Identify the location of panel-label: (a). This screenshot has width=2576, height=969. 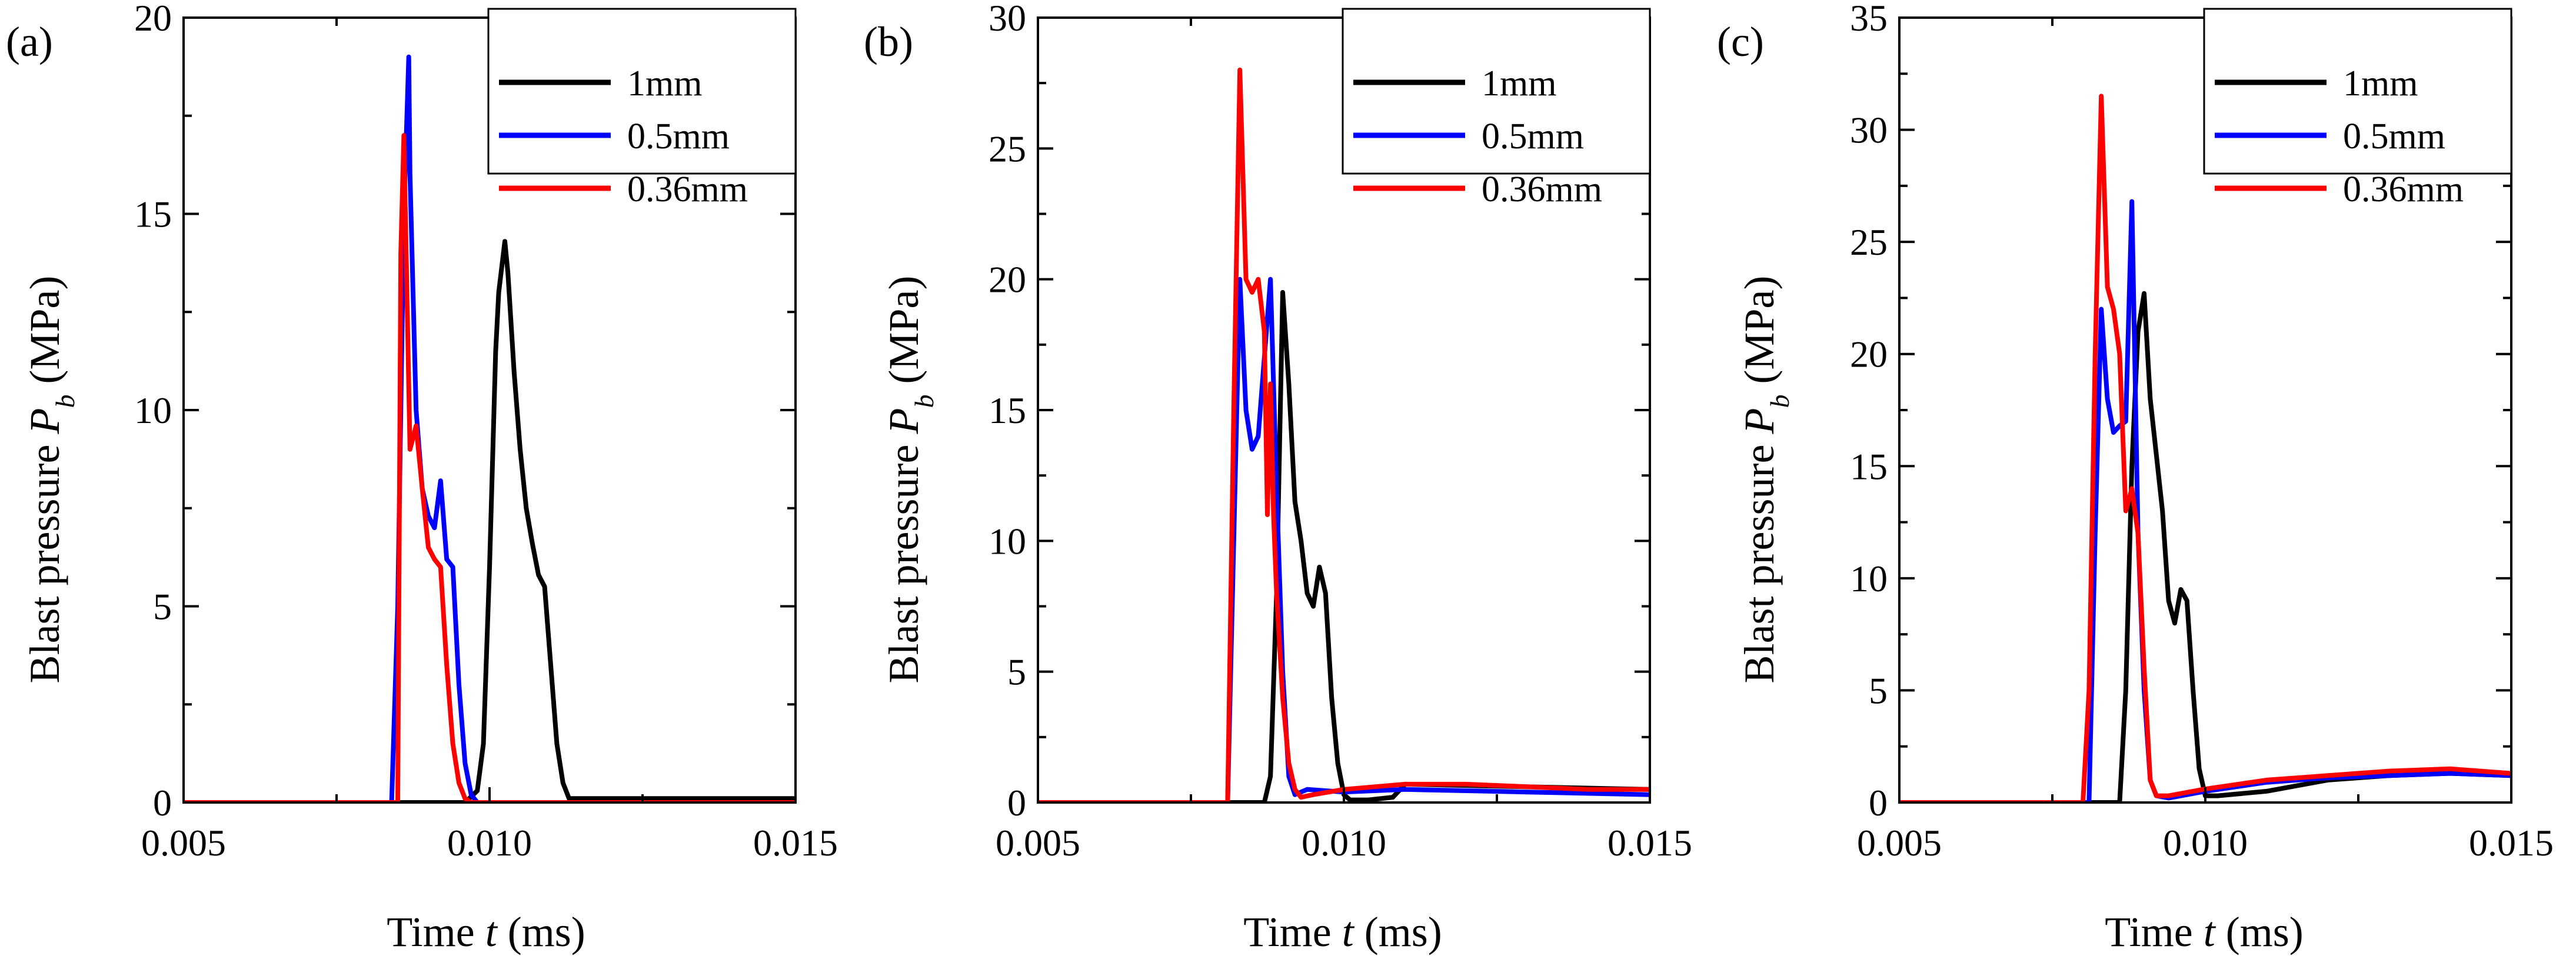
(29, 41).